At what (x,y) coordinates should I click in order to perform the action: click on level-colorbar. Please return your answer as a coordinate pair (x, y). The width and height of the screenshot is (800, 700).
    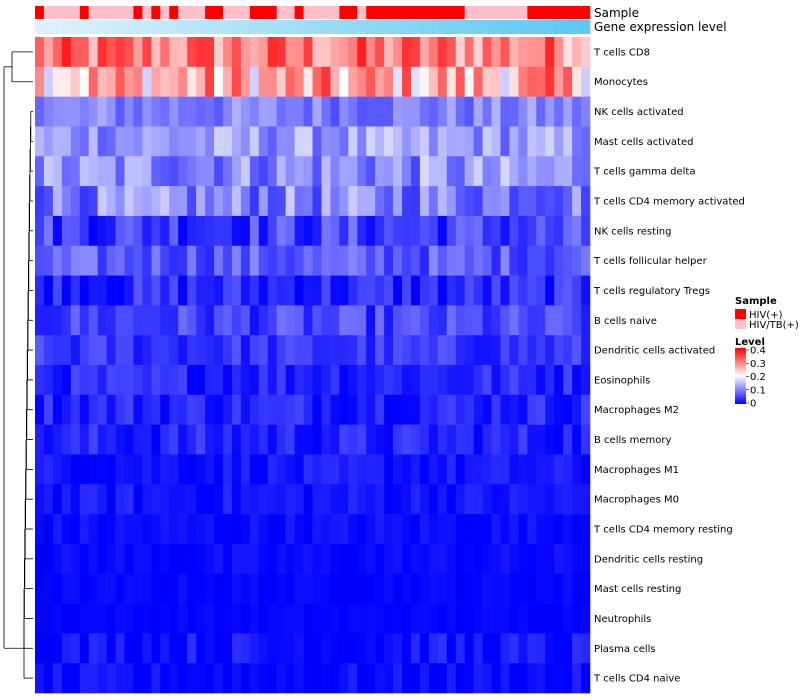
    Looking at the image, I should click on (740, 376).